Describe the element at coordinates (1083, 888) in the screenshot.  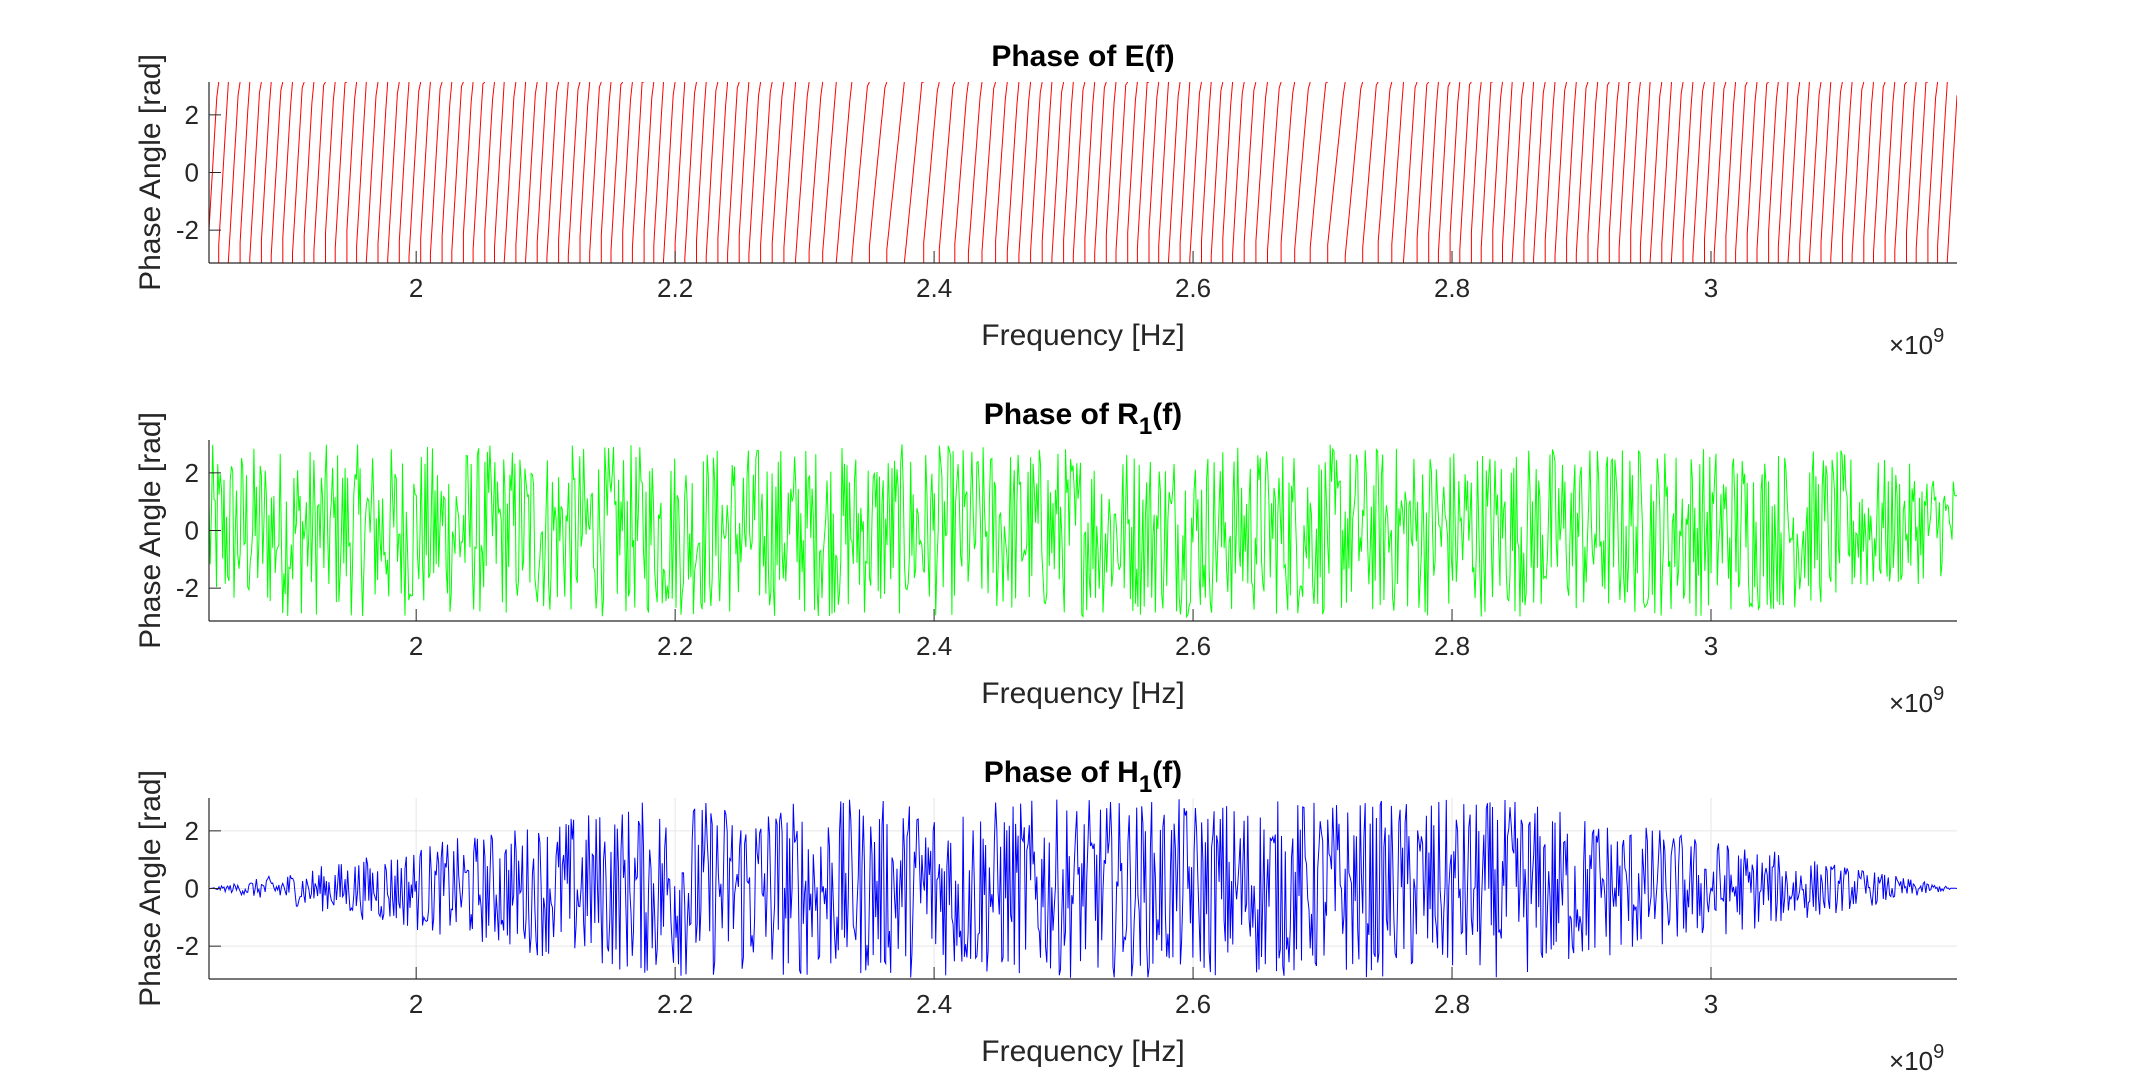
I see `series-line-H1` at that location.